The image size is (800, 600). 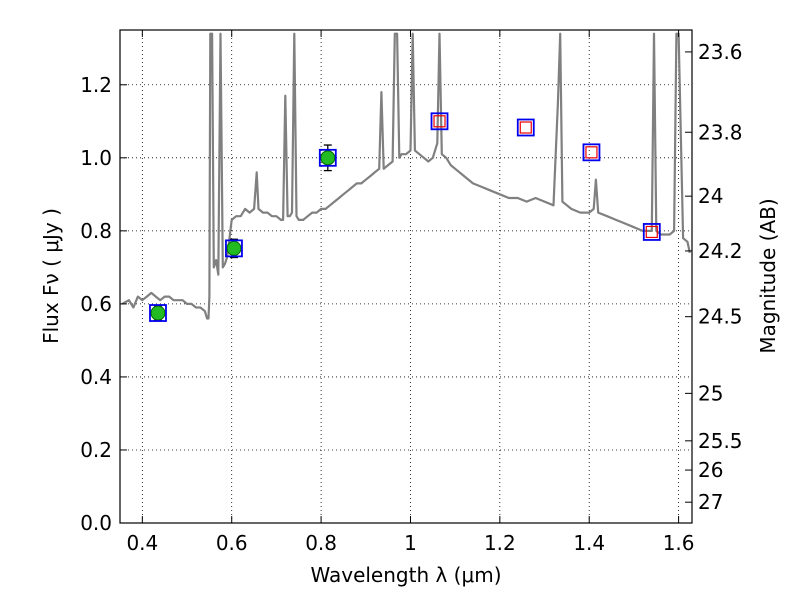 What do you see at coordinates (710, 470) in the screenshot?
I see `mag-tick-label: 26` at bounding box center [710, 470].